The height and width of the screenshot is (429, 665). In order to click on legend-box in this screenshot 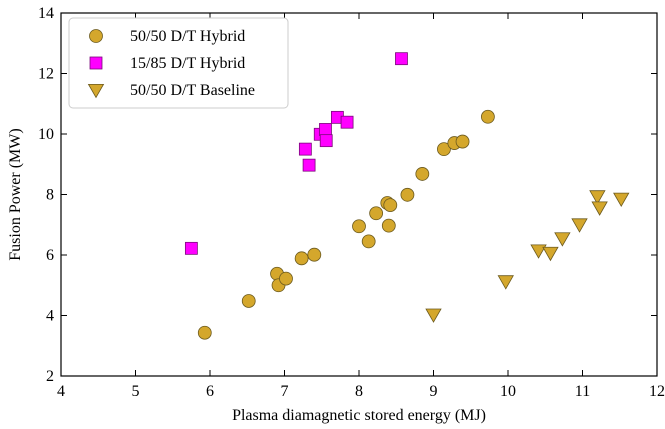, I will do `click(178, 63)`.